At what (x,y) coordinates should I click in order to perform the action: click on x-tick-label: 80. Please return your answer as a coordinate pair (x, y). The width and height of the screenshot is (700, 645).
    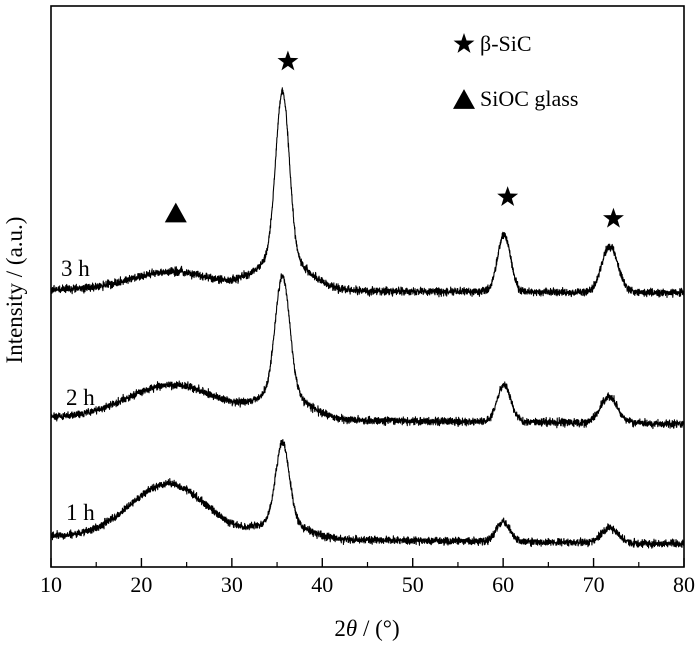
    Looking at the image, I should click on (684, 584).